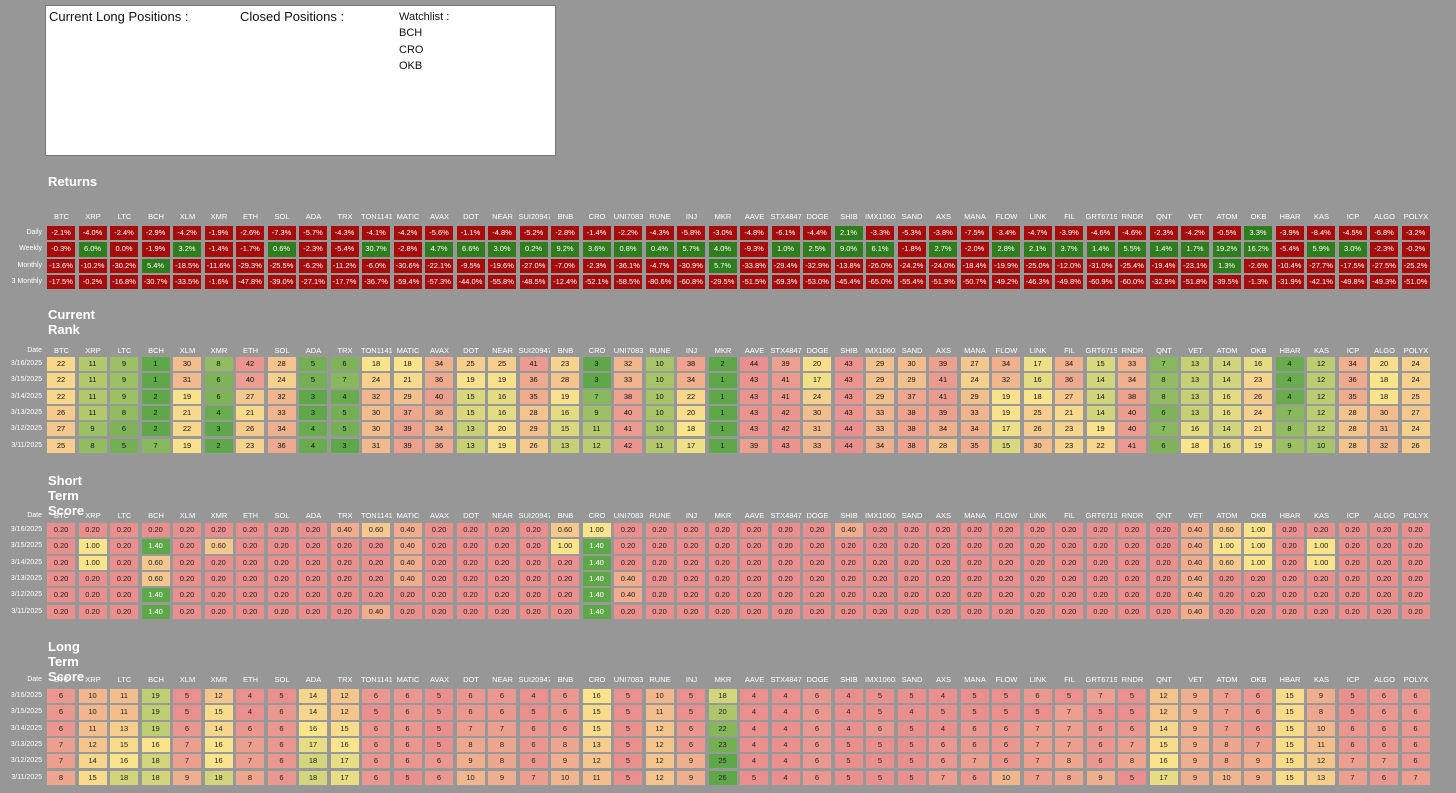  What do you see at coordinates (1006, 216) in the screenshot?
I see `column-header: FLOW` at bounding box center [1006, 216].